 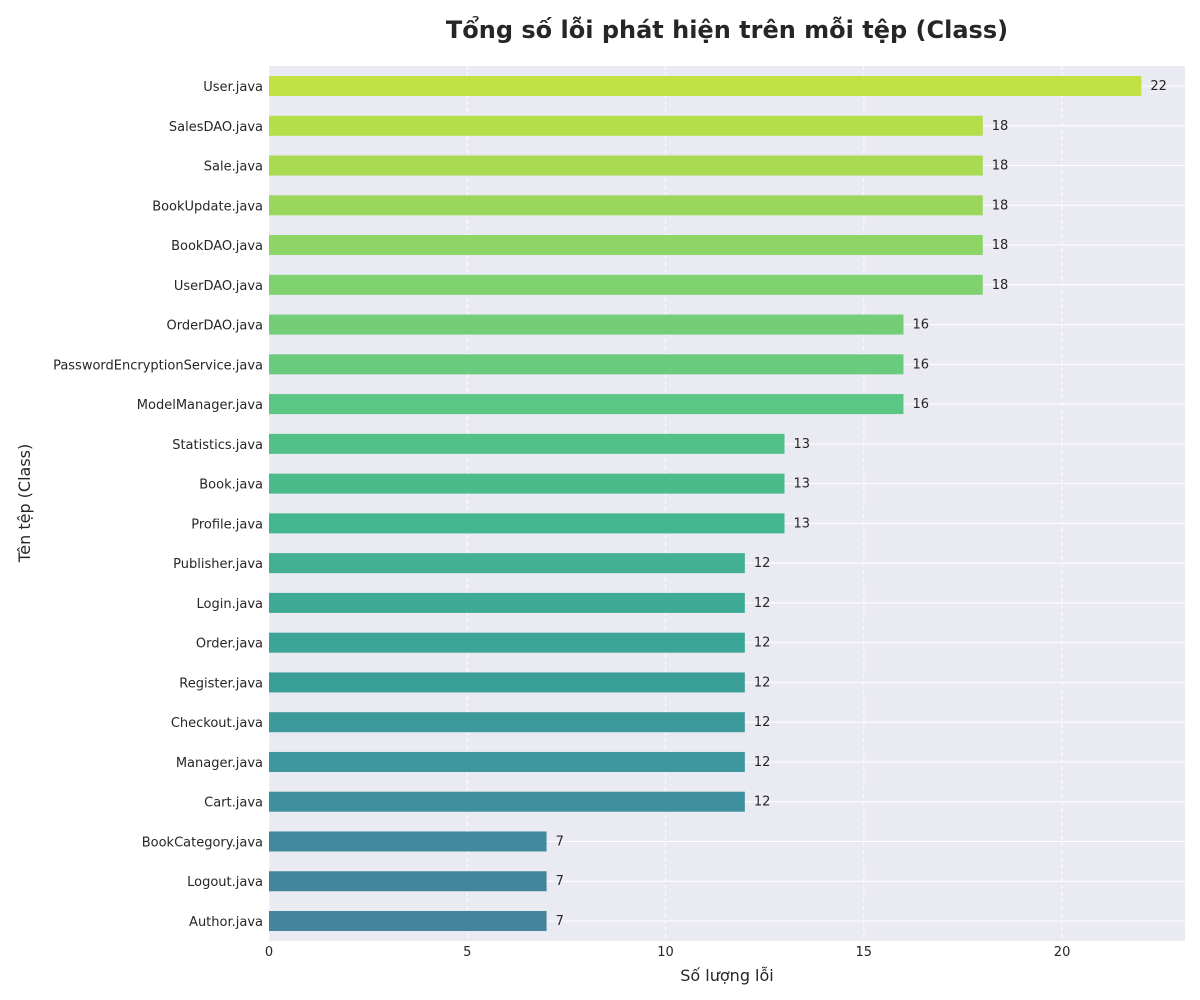 I want to click on y-tick-label: BookCategory.java, so click(x=202, y=842).